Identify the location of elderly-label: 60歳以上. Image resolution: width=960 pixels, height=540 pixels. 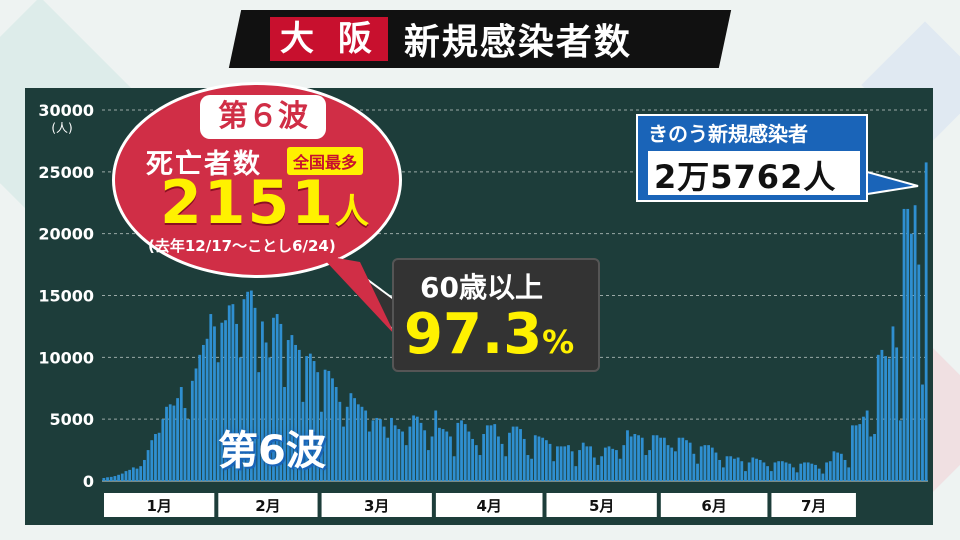
(481, 287).